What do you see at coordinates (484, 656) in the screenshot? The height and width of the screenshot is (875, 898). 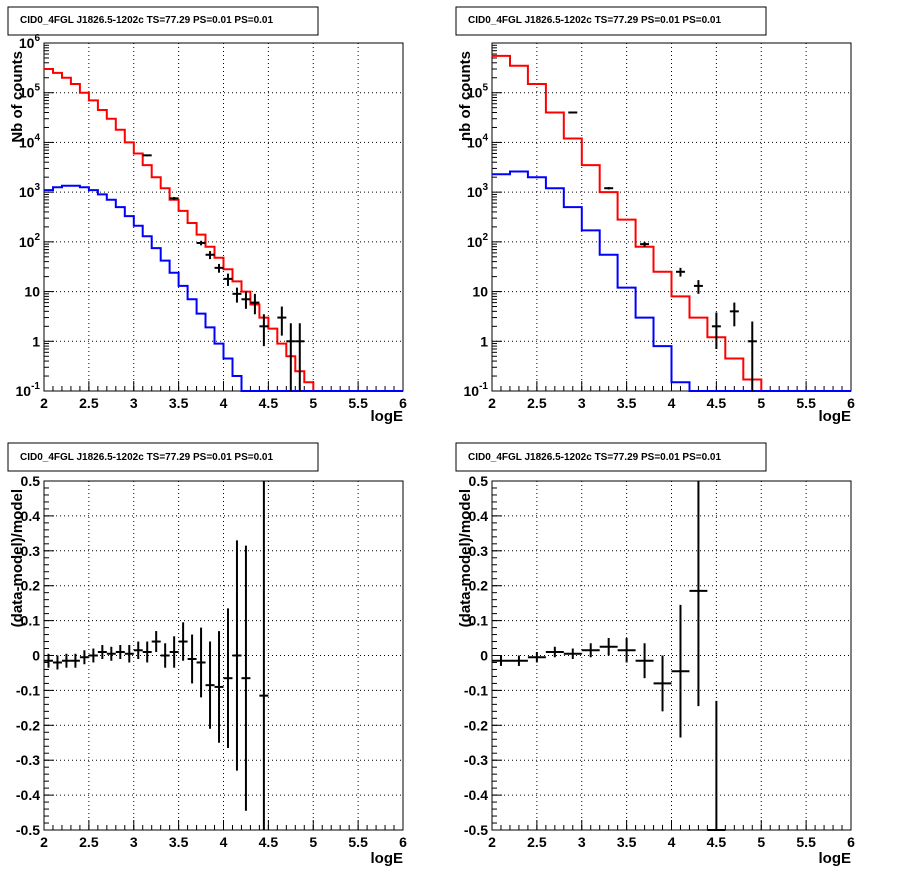 I see `y-tick-label: 0` at bounding box center [484, 656].